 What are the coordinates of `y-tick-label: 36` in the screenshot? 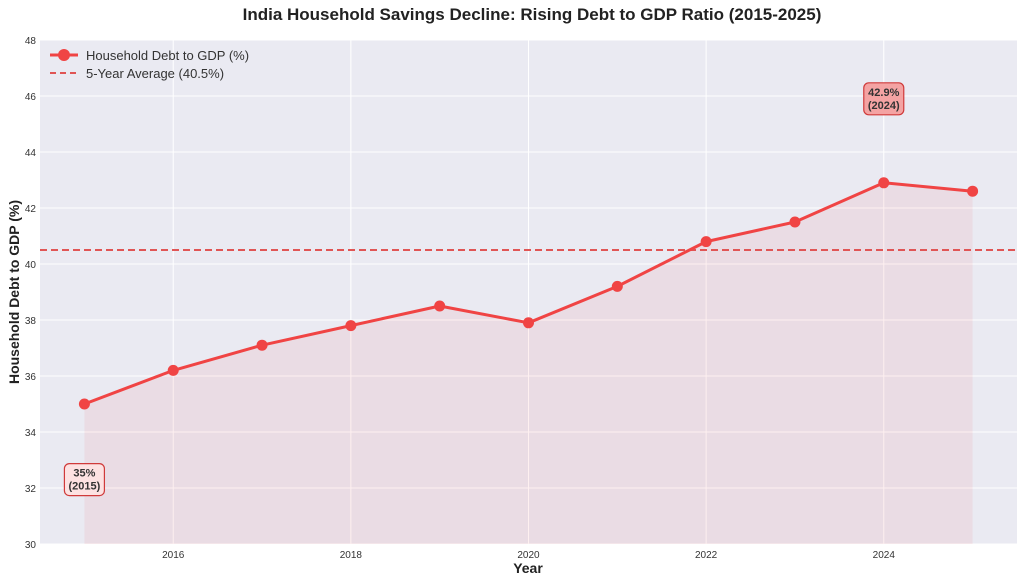 It's located at (31, 377).